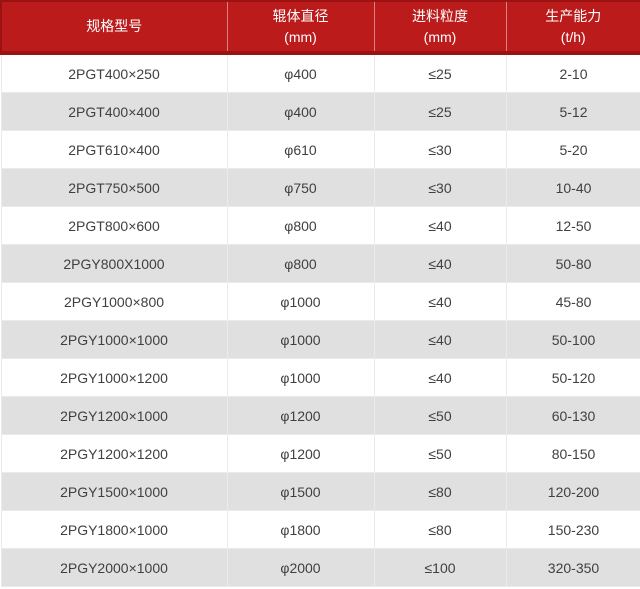 This screenshot has width=640, height=589. I want to click on cell-model: 2PGY2000×1000, so click(114, 567).